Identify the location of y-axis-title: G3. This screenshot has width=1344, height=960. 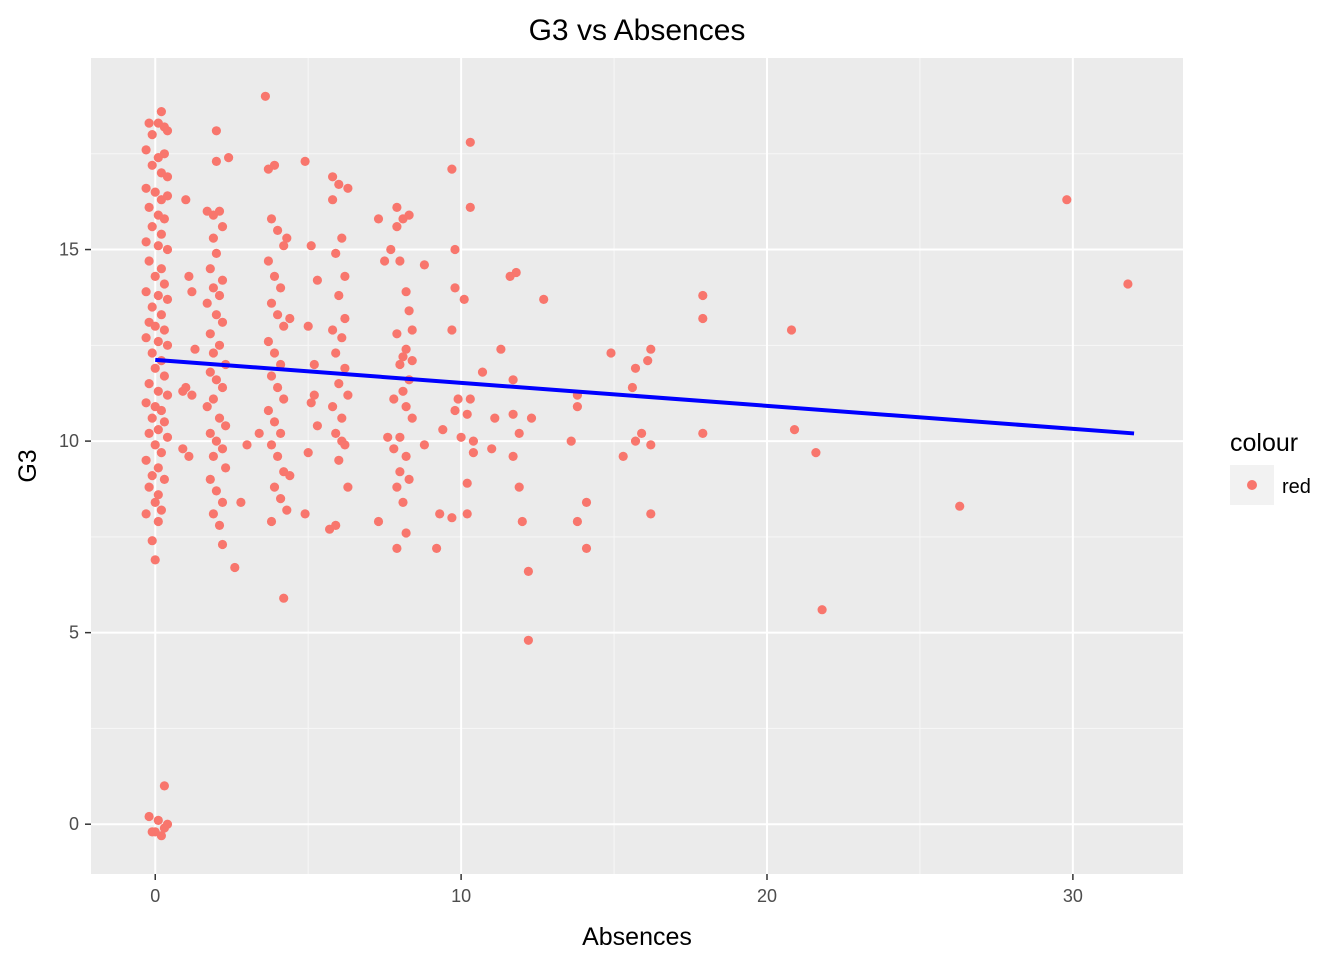
(28, 465).